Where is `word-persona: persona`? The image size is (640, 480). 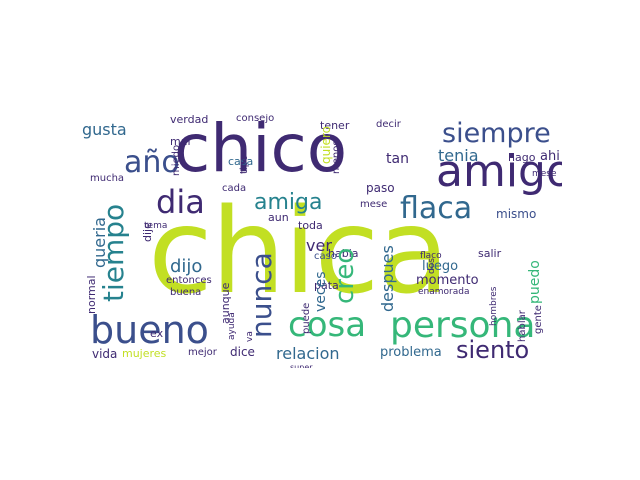
word-persona: persona is located at coordinates (463, 325).